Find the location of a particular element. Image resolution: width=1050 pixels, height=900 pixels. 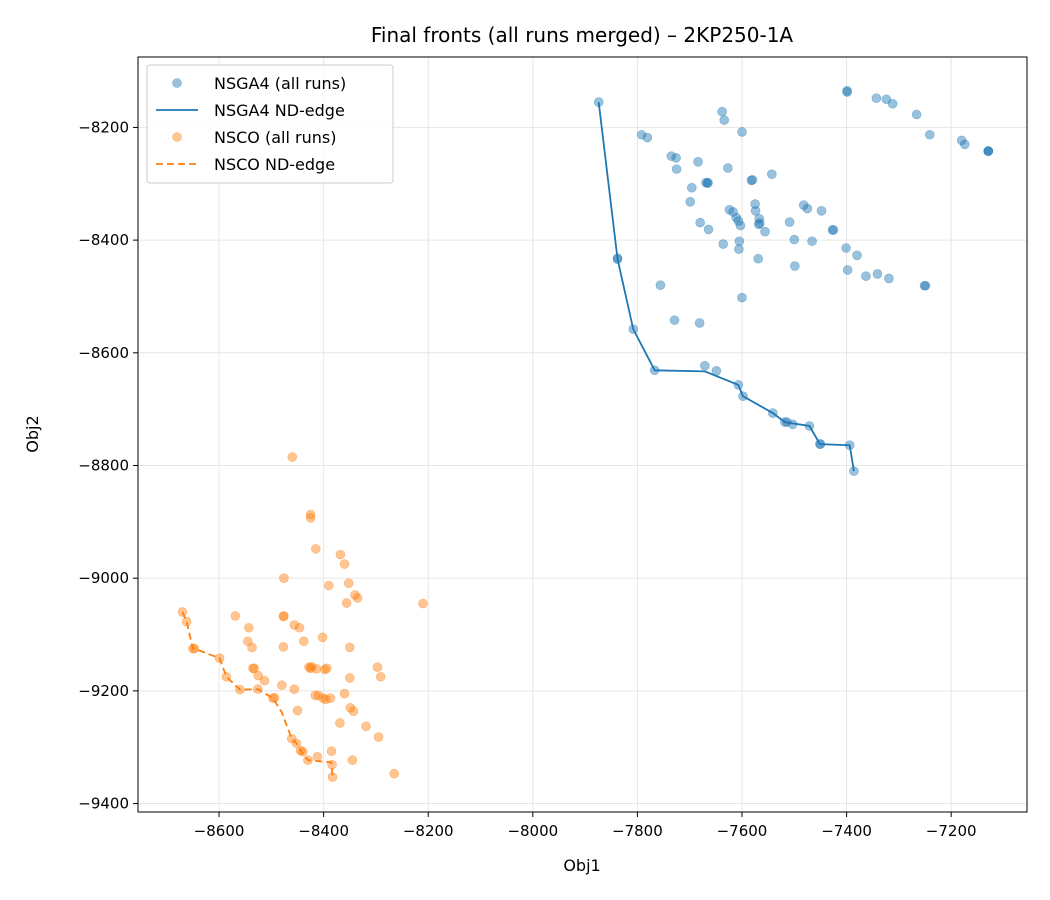

legend-item: NSCO (all runs) is located at coordinates (254, 137).